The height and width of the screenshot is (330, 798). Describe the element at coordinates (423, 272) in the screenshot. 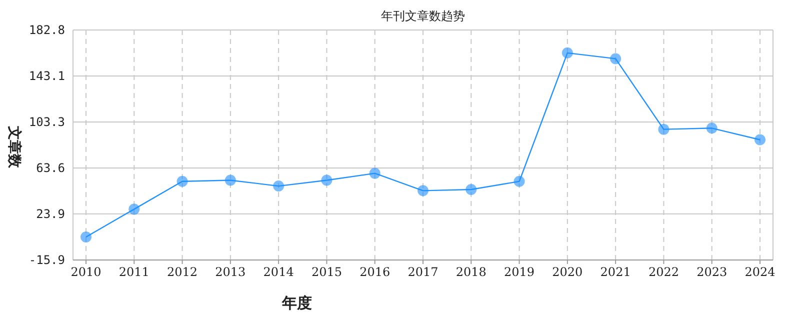

I see `x-tick-label: 2017` at that location.